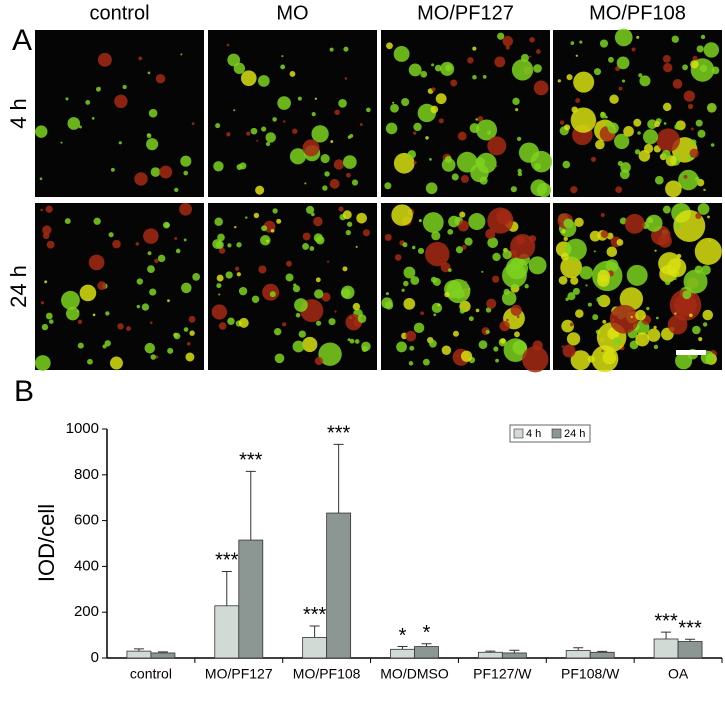  Describe the element at coordinates (637, 13) in the screenshot. I see `column-label: MO/PF108` at that location.